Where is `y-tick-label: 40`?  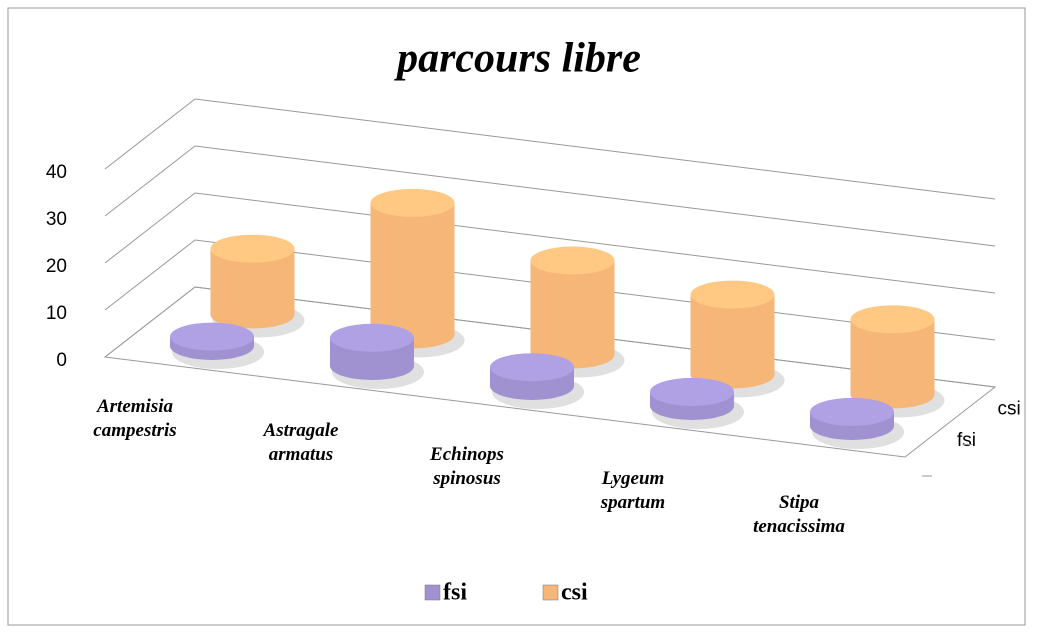
y-tick-label: 40 is located at coordinates (56, 172).